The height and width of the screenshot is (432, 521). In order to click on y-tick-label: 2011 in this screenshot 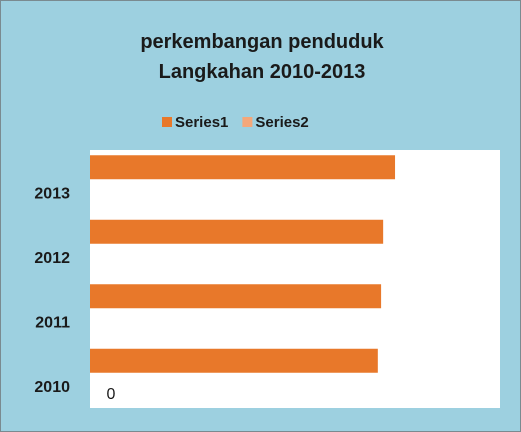, I will do `click(52, 322)`.